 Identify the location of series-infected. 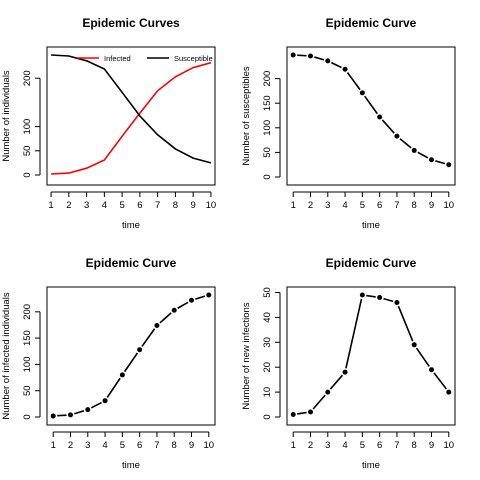
(131, 118).